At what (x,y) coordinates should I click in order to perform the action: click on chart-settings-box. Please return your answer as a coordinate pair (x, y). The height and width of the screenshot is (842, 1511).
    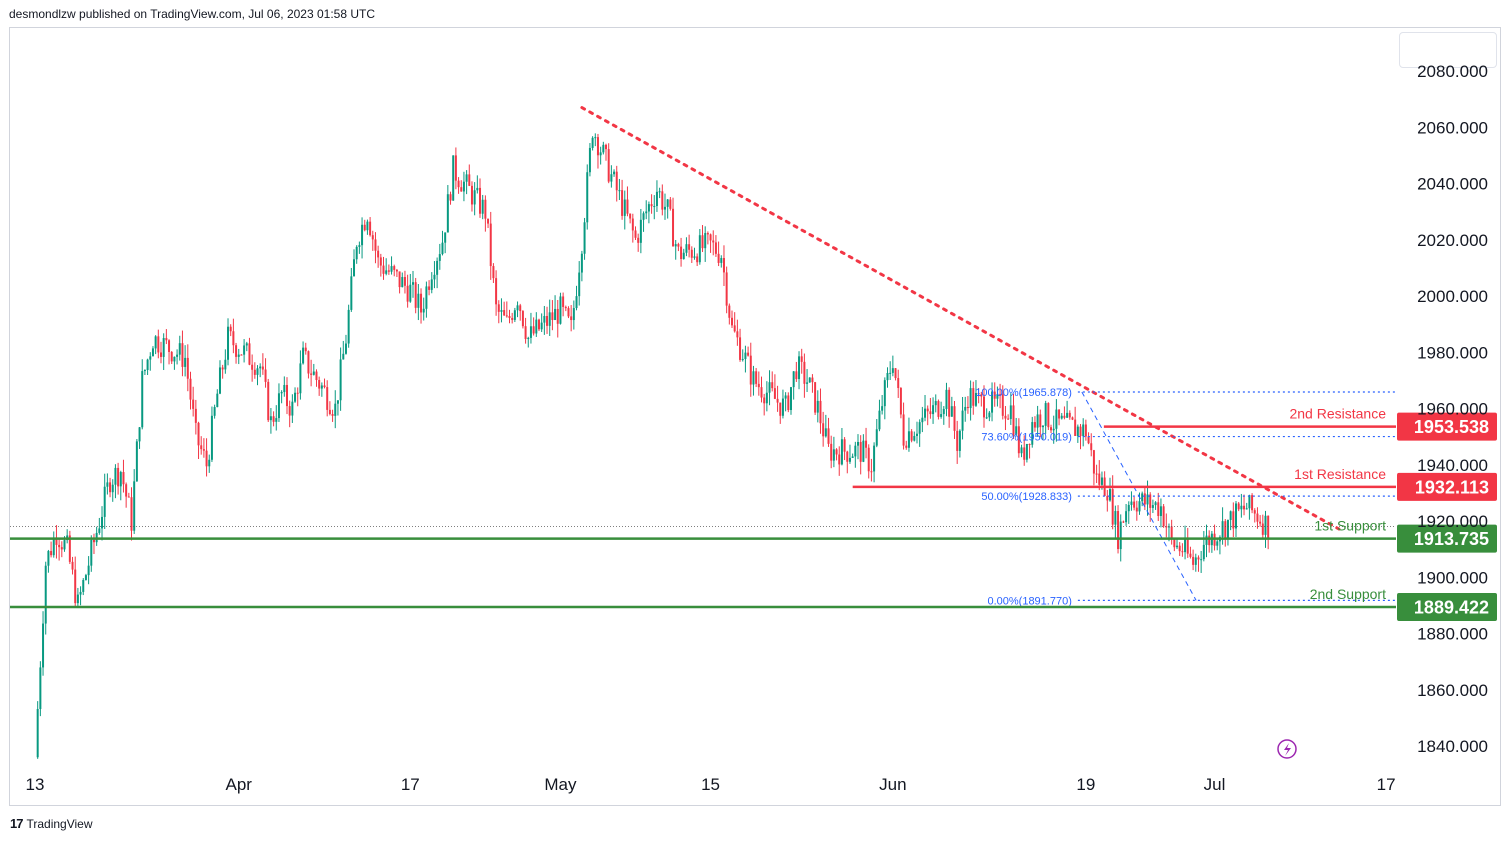
    Looking at the image, I should click on (1448, 50).